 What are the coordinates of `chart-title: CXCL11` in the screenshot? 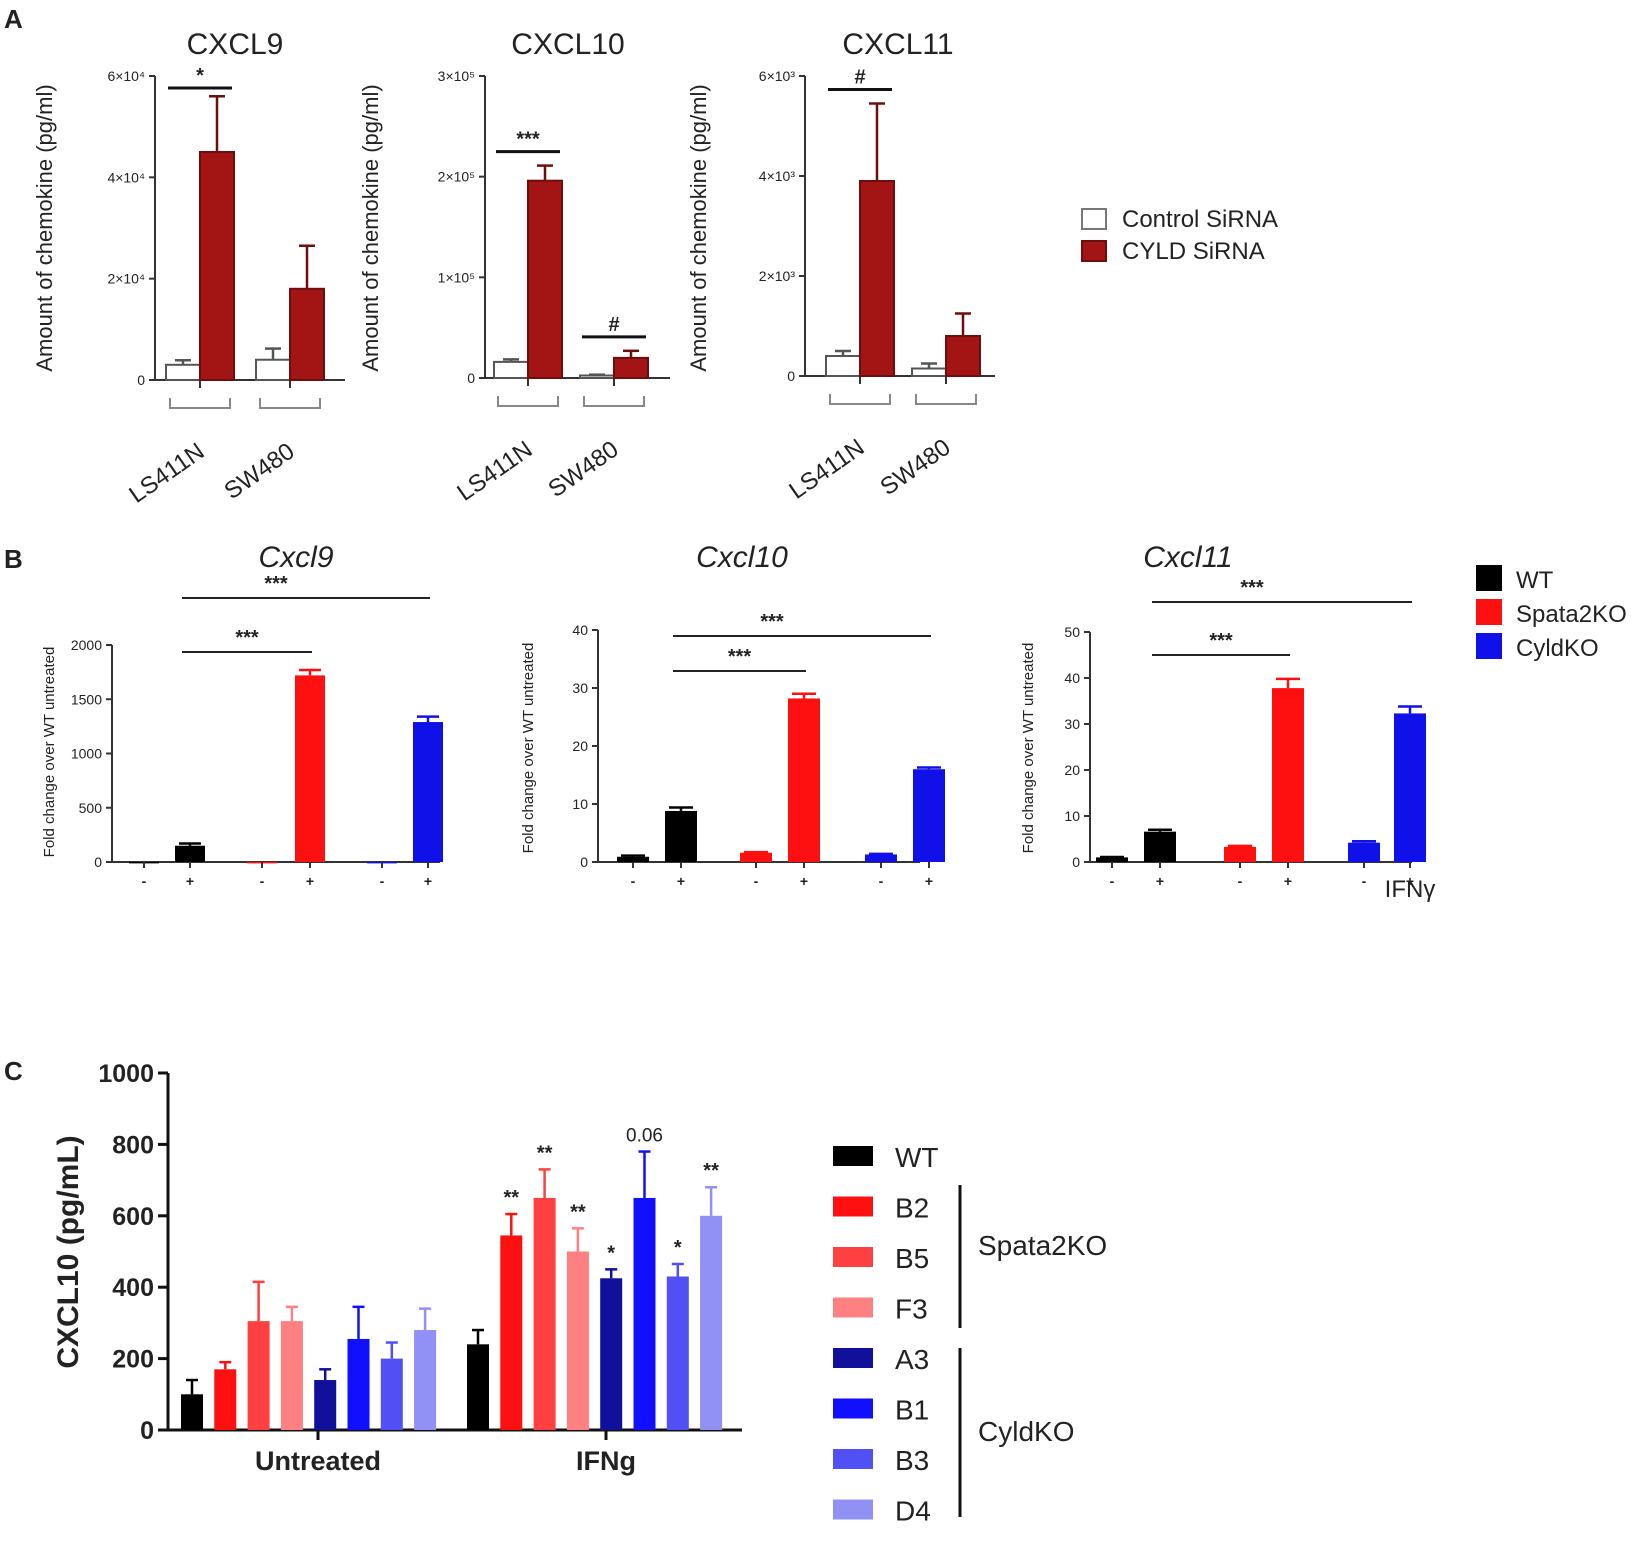 It's located at (897, 44).